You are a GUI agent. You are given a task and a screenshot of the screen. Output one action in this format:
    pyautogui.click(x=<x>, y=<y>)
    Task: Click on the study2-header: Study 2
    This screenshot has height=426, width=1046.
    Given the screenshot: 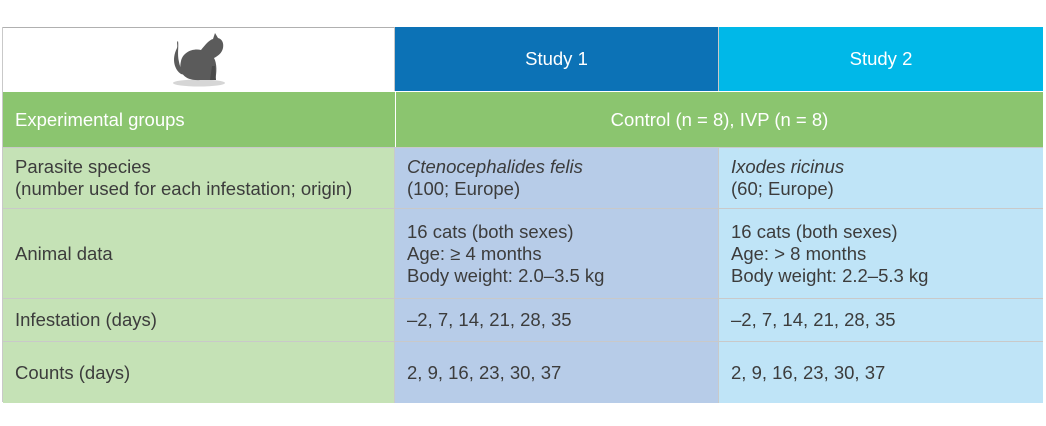 What is the action you would take?
    pyautogui.click(x=881, y=59)
    